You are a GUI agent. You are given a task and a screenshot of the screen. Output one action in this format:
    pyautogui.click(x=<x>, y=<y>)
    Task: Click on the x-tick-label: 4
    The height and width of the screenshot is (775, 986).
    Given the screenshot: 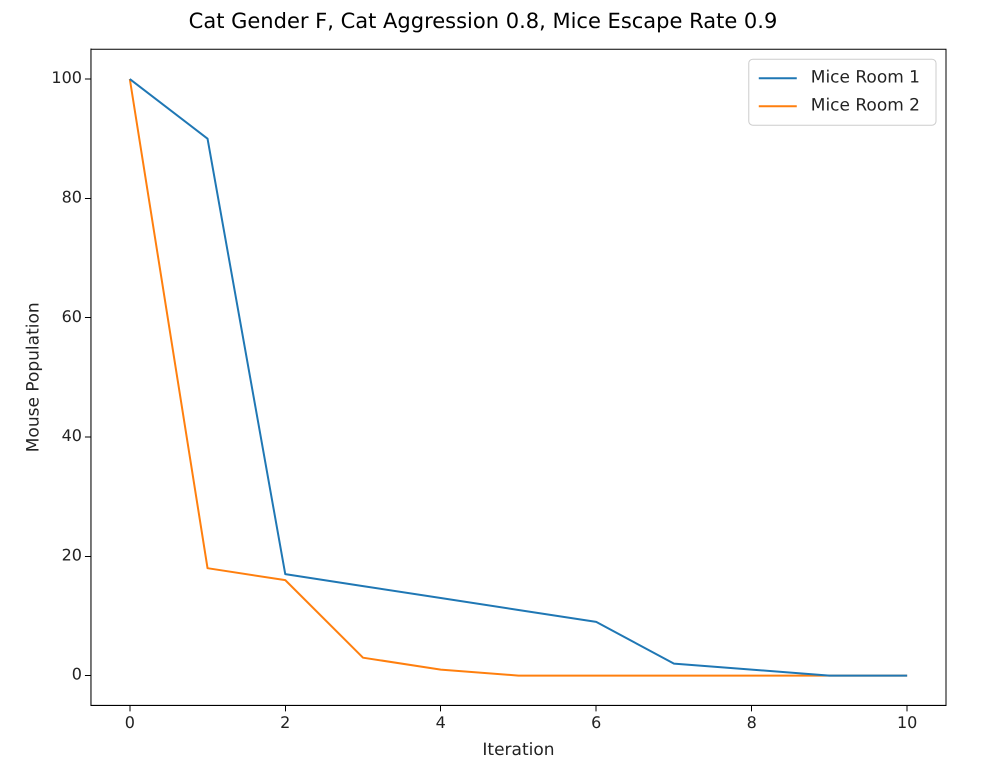 What is the action you would take?
    pyautogui.click(x=441, y=722)
    